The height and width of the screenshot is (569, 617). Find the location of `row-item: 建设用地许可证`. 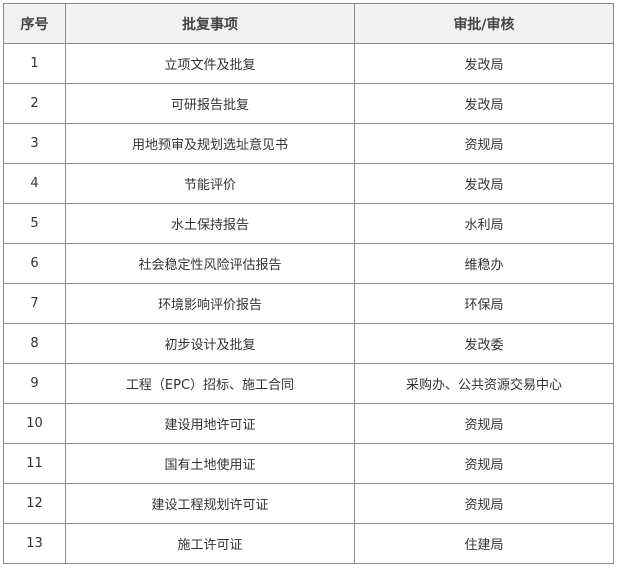

row-item: 建设用地许可证 is located at coordinates (210, 423).